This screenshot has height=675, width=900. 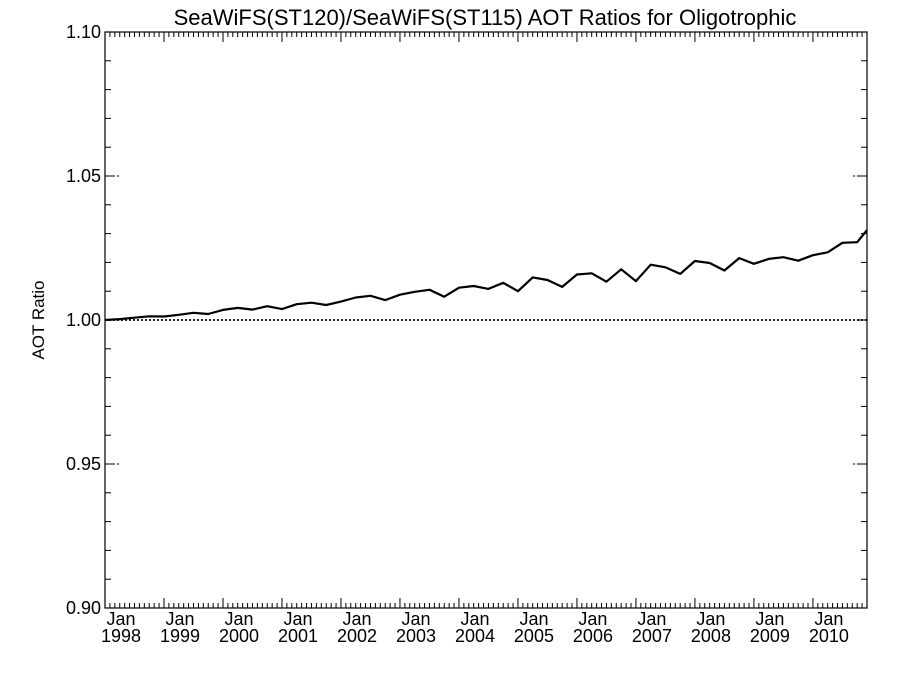 What do you see at coordinates (38, 319) in the screenshot?
I see `y-axis-label: AOT Ratio` at bounding box center [38, 319].